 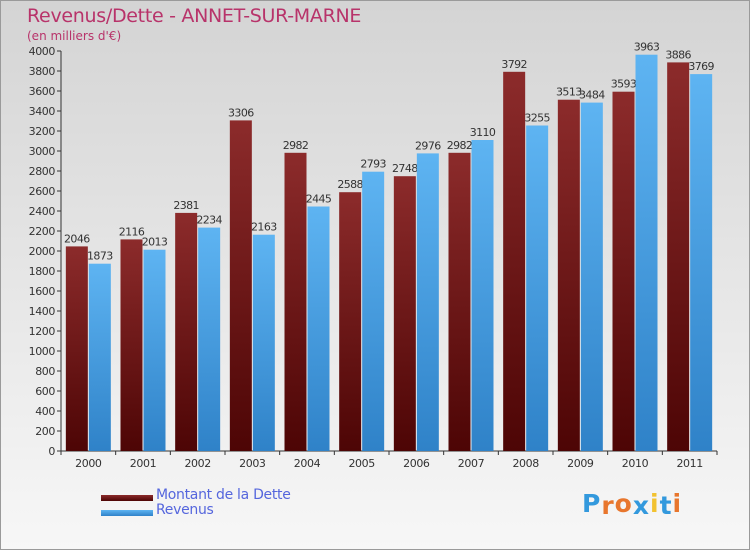 I want to click on data-label-revenus: 2013, so click(x=155, y=242).